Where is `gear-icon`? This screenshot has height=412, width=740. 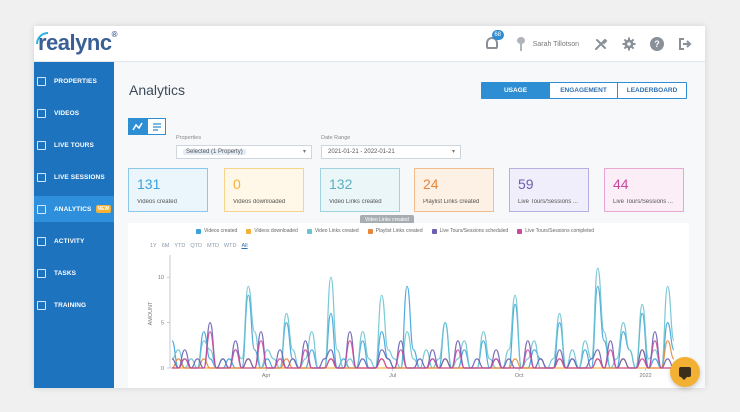 gear-icon is located at coordinates (629, 44).